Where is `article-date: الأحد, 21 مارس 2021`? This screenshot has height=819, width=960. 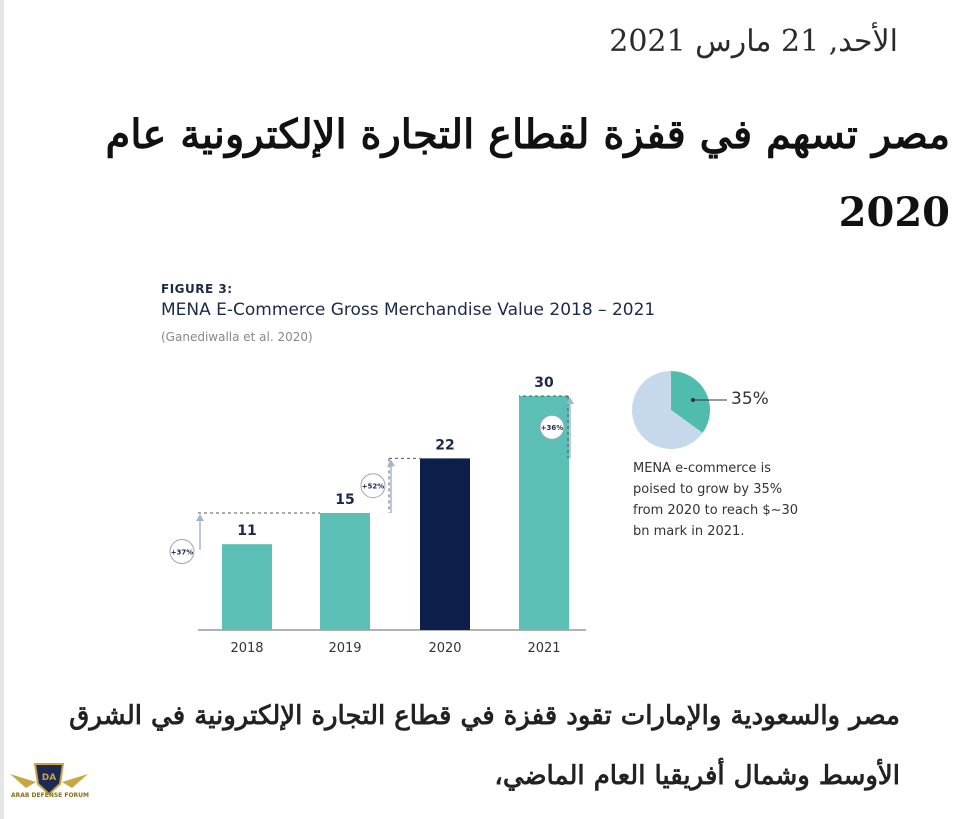 article-date: الأحد, 21 مارس 2021 is located at coordinates (753, 41).